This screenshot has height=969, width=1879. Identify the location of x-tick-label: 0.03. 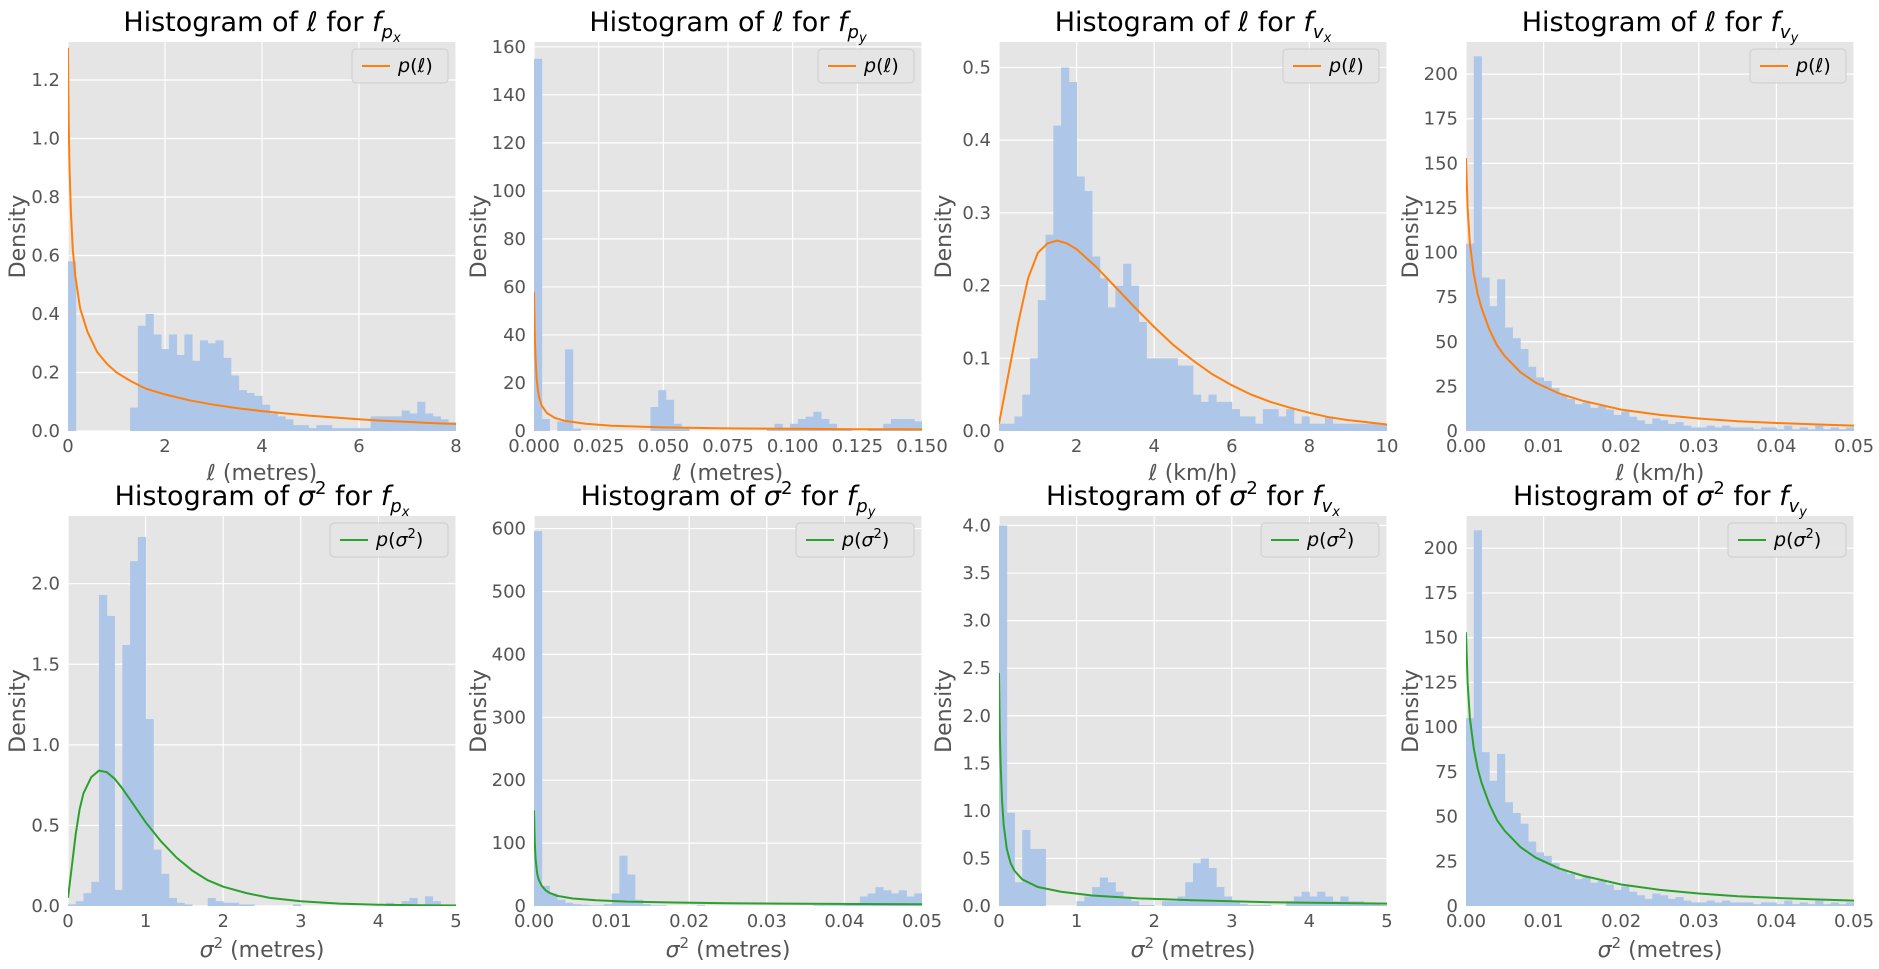
(1699, 921).